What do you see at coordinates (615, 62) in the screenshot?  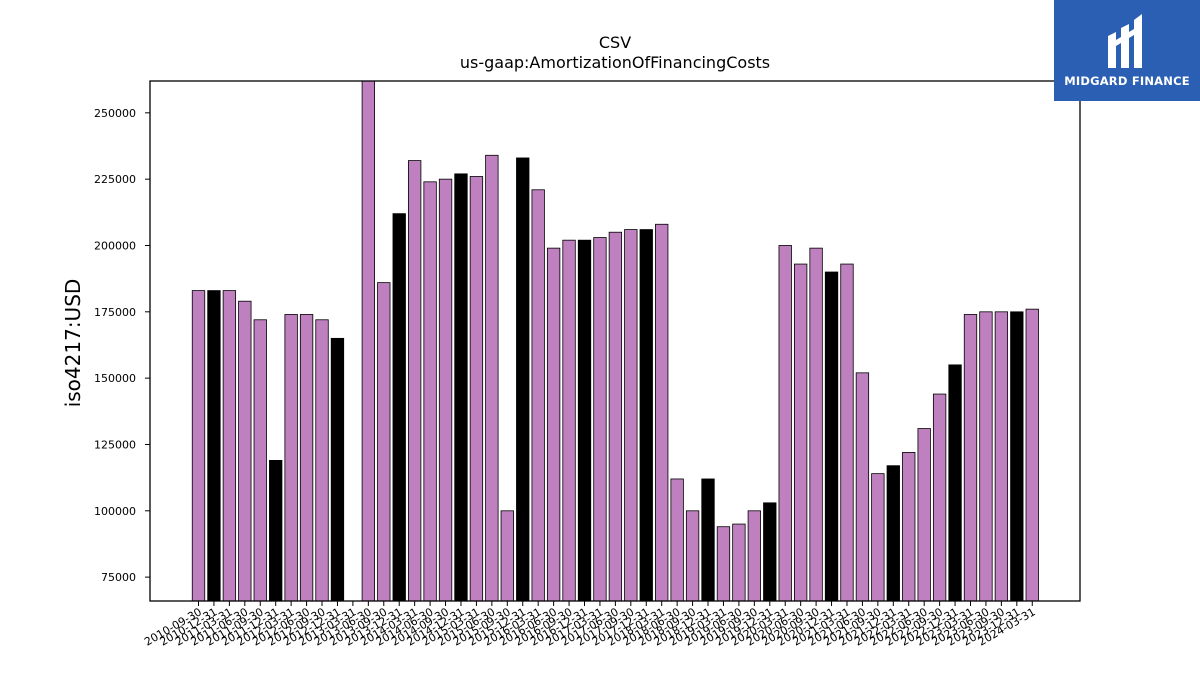 I see `chart-subtitle: us-gaap:AmortizationOfFinancingCosts` at bounding box center [615, 62].